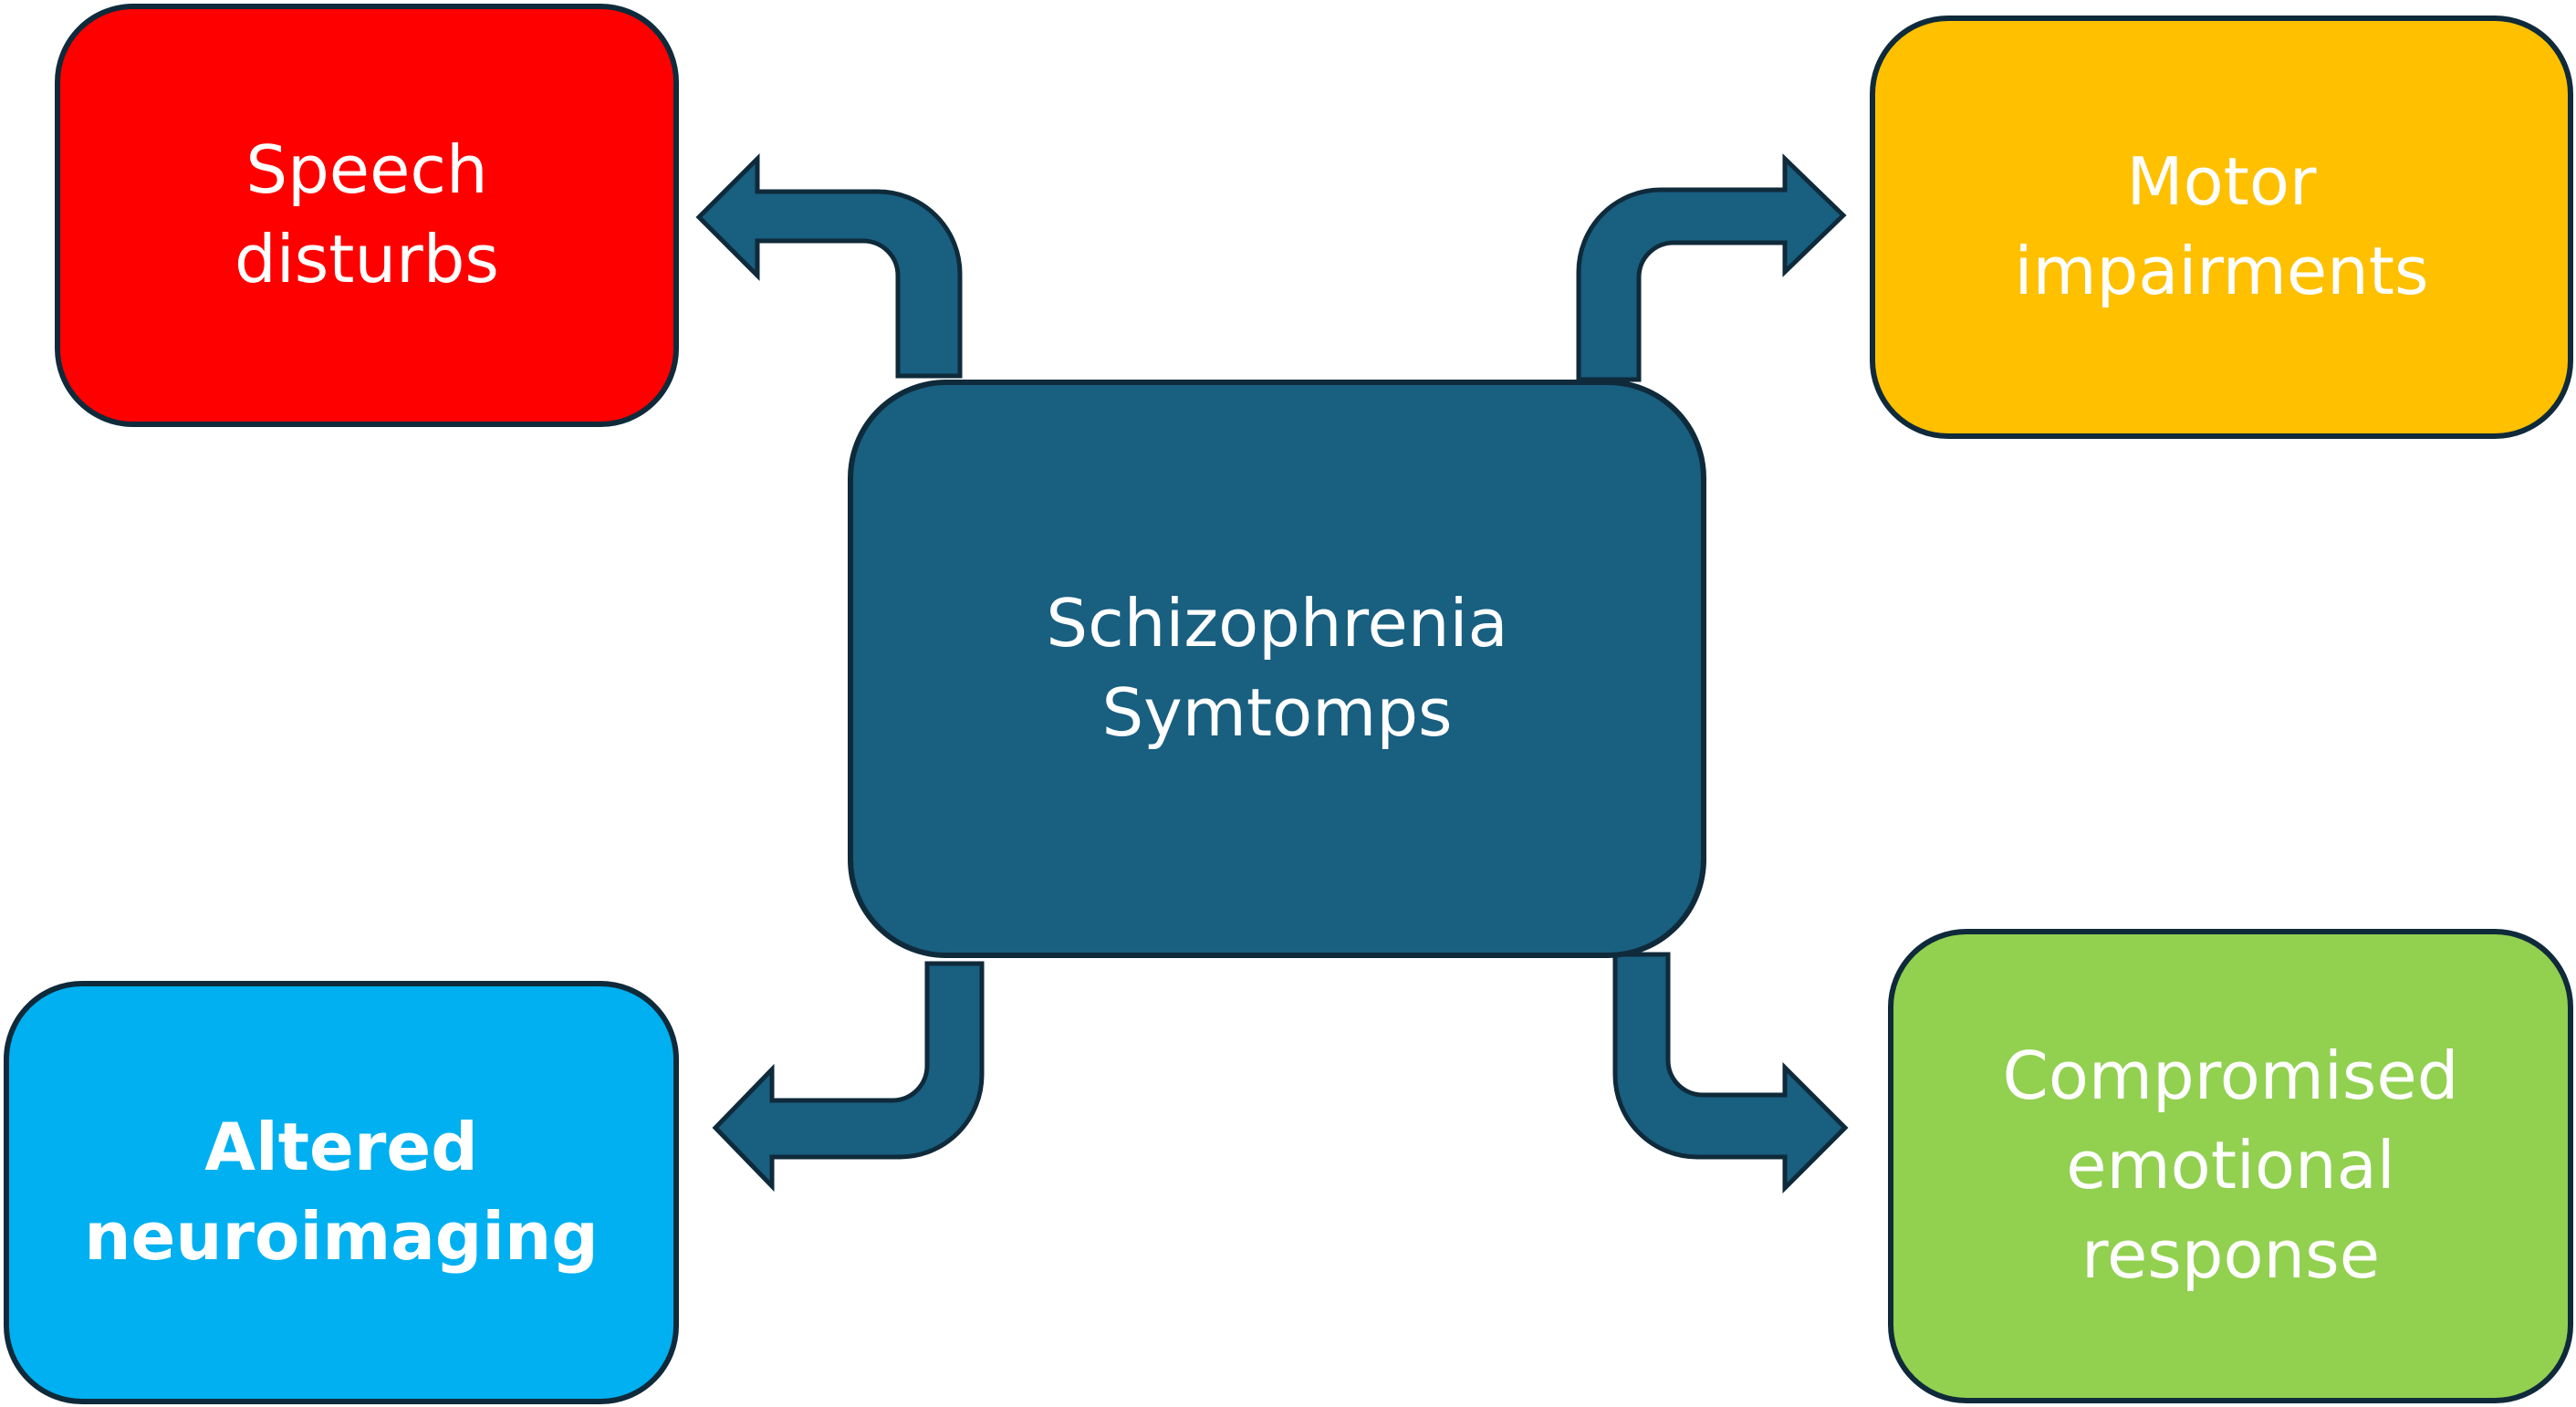  I want to click on node-schizophrenia-symptoms: Schizophrenia Symtomps, so click(1277, 669).